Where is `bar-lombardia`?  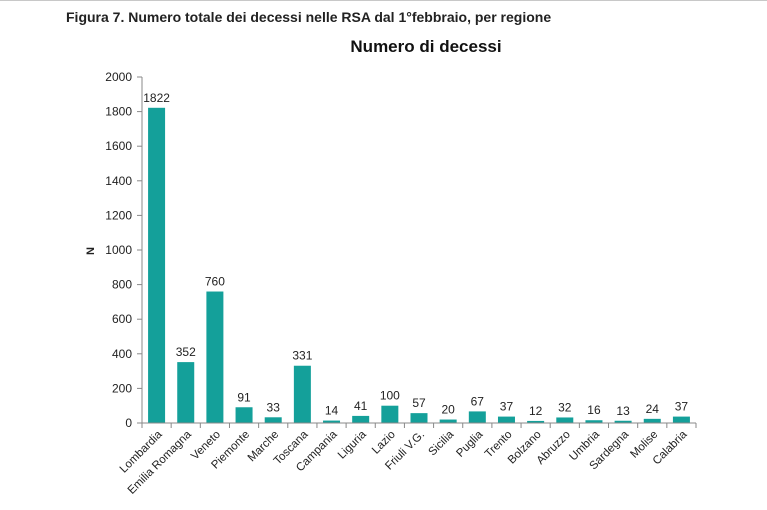
bar-lombardia is located at coordinates (157, 265).